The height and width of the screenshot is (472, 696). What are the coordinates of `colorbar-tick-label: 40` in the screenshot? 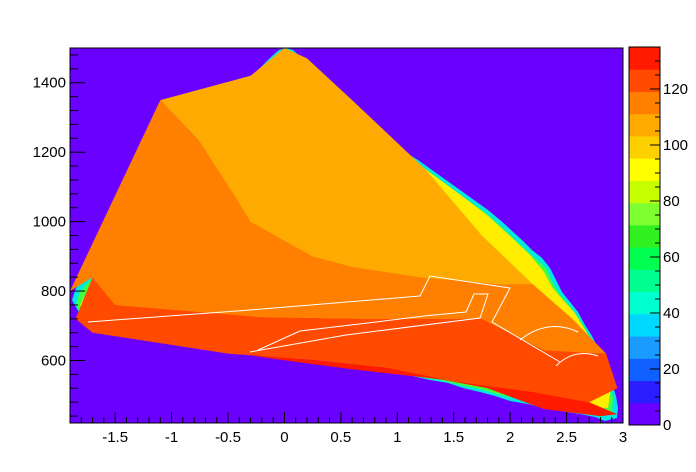 It's located at (671, 313).